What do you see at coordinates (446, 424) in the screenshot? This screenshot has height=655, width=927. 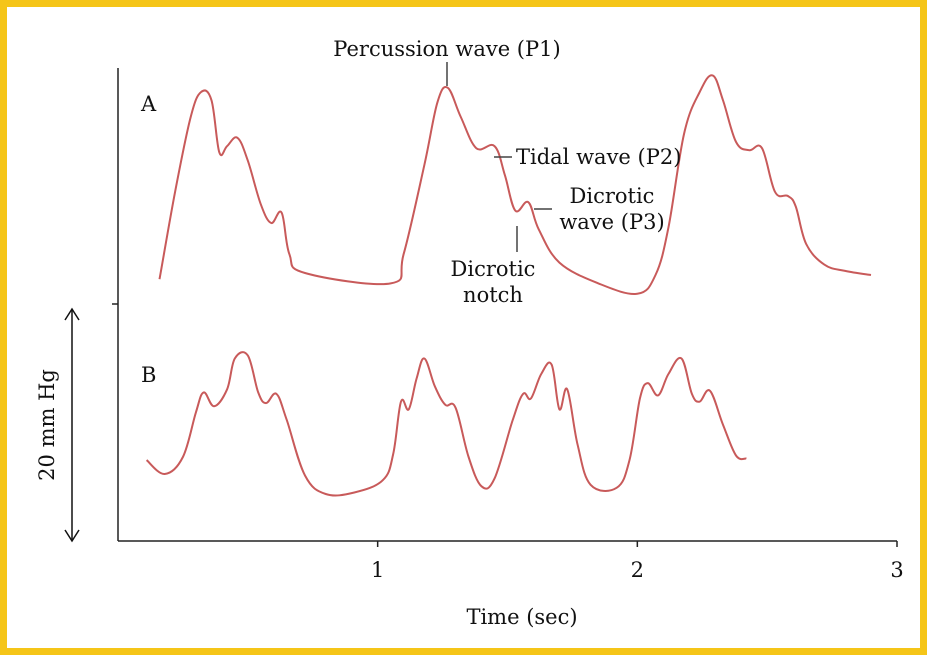 I see `waveform-b-line` at bounding box center [446, 424].